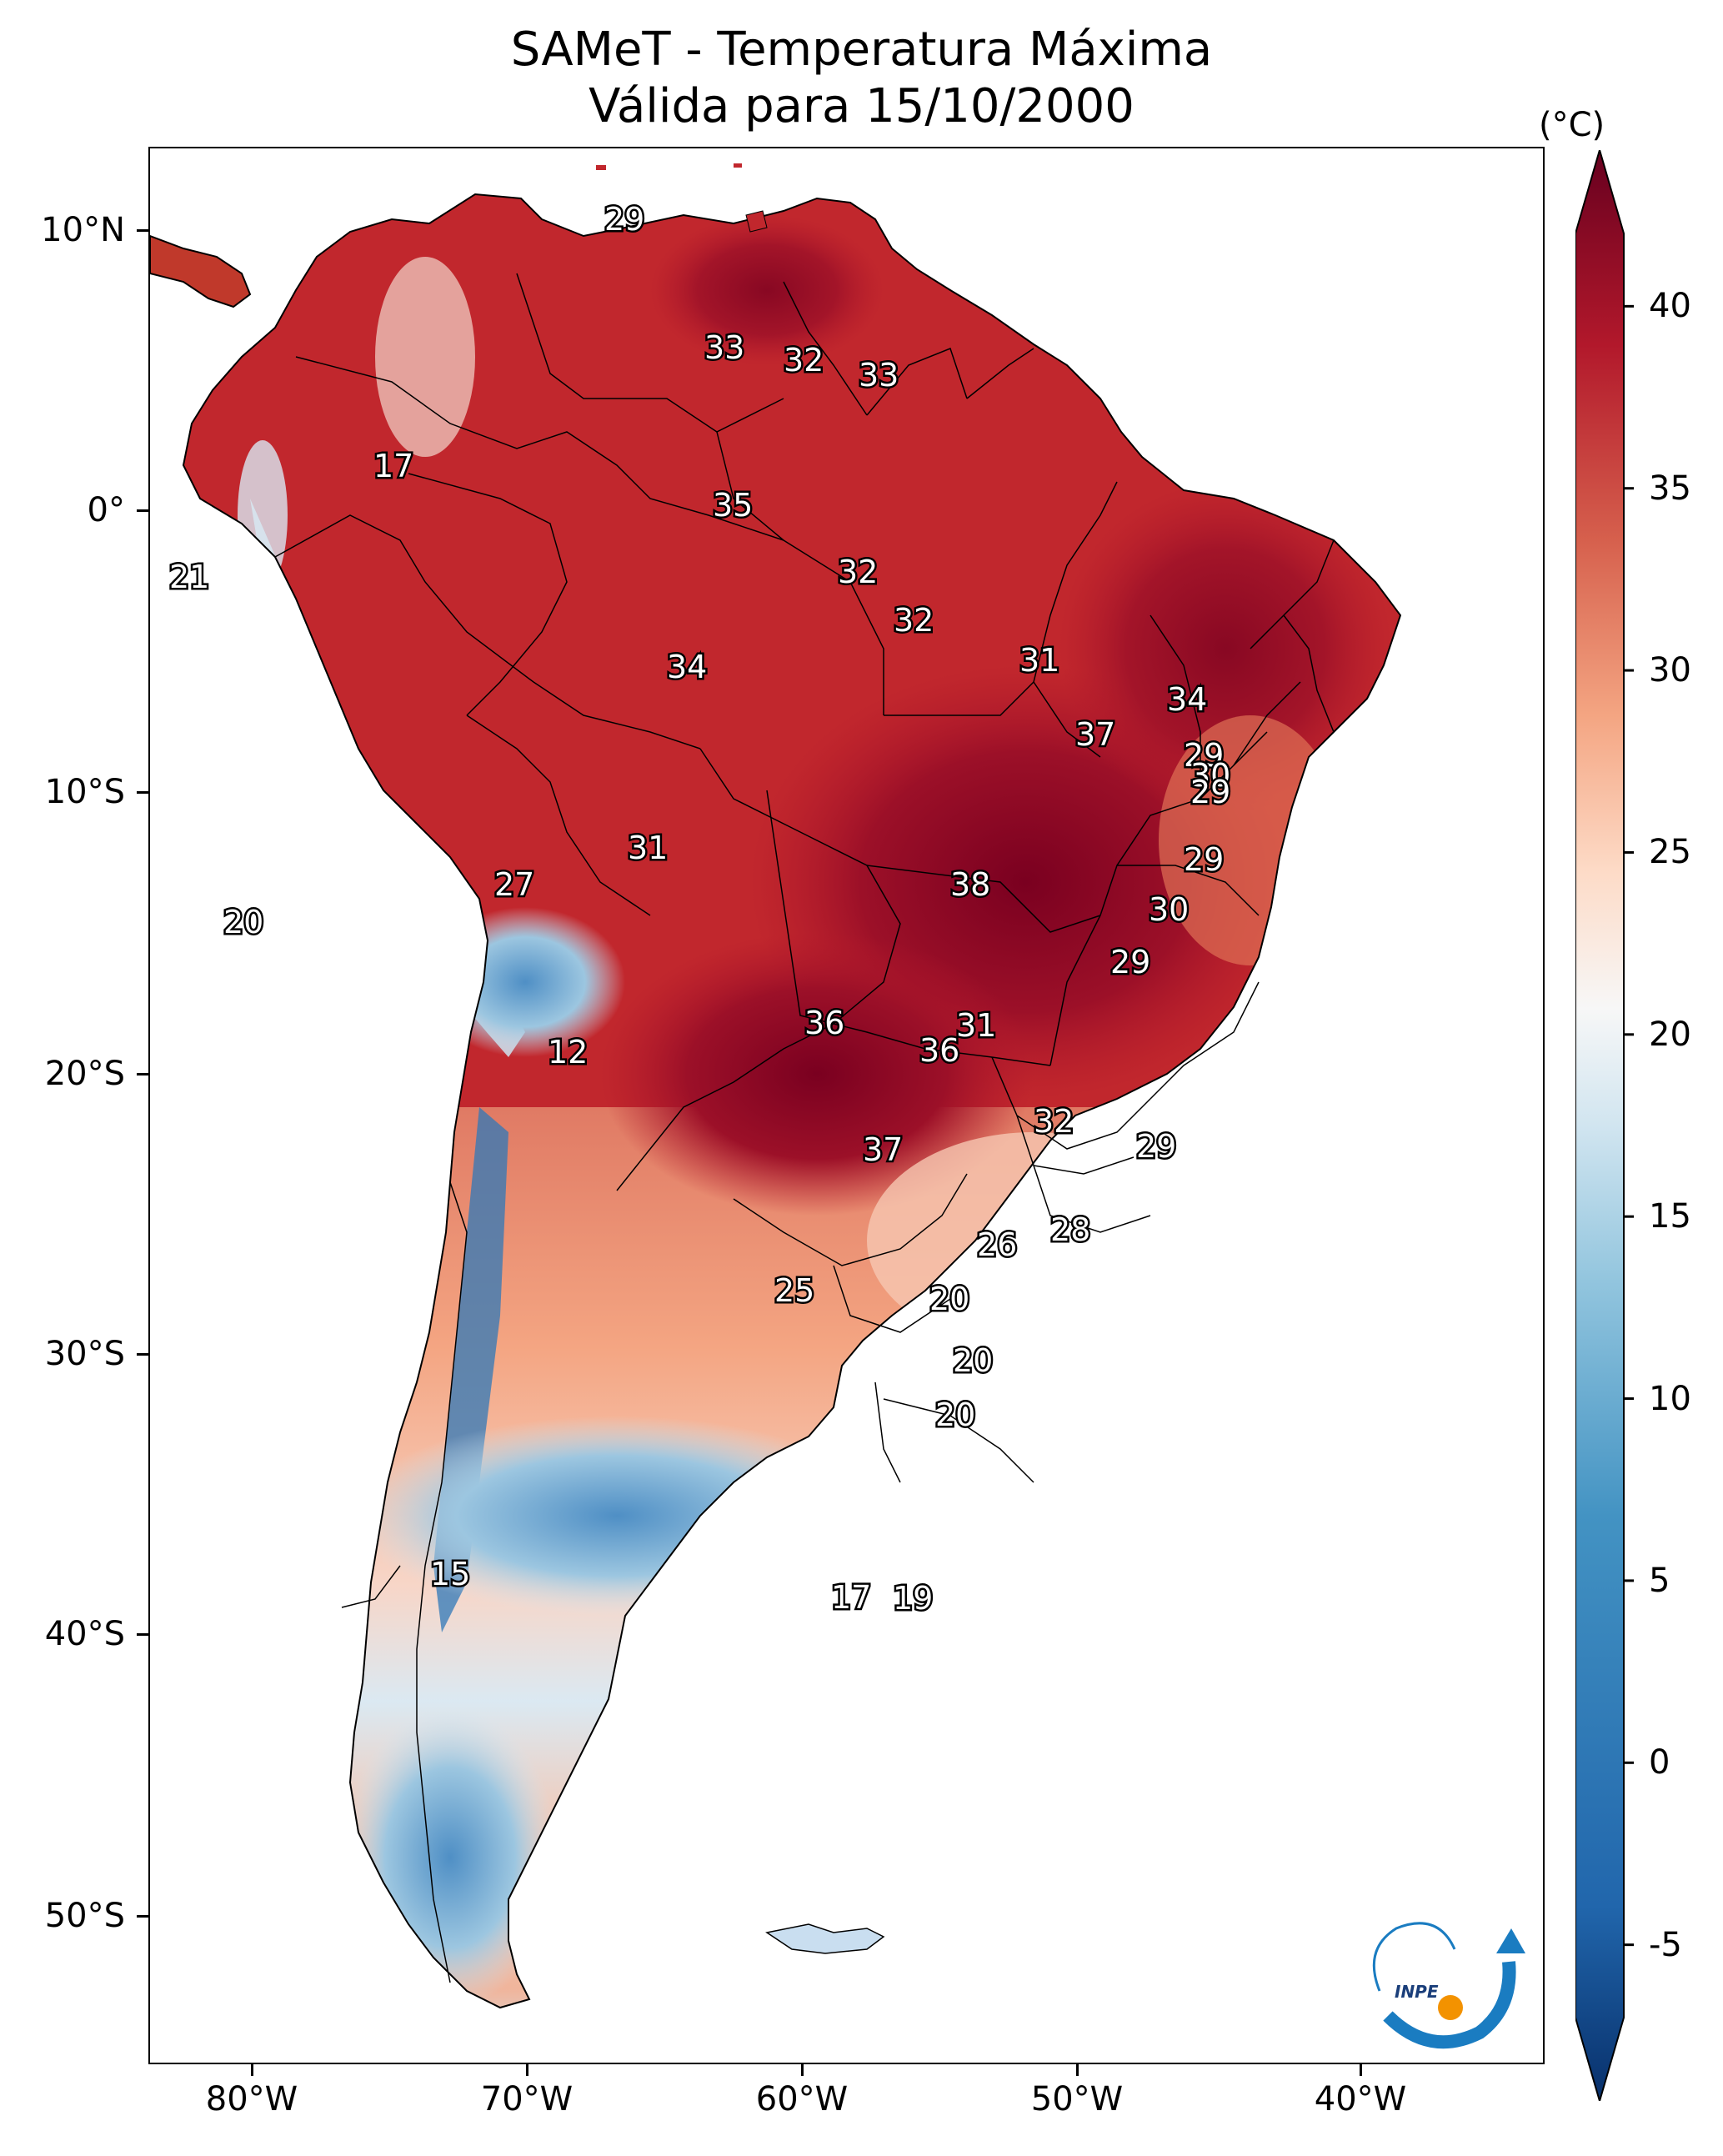 This screenshot has height=2156, width=1723. What do you see at coordinates (1360, 2099) in the screenshot?
I see `longitude-label: 40°W` at bounding box center [1360, 2099].